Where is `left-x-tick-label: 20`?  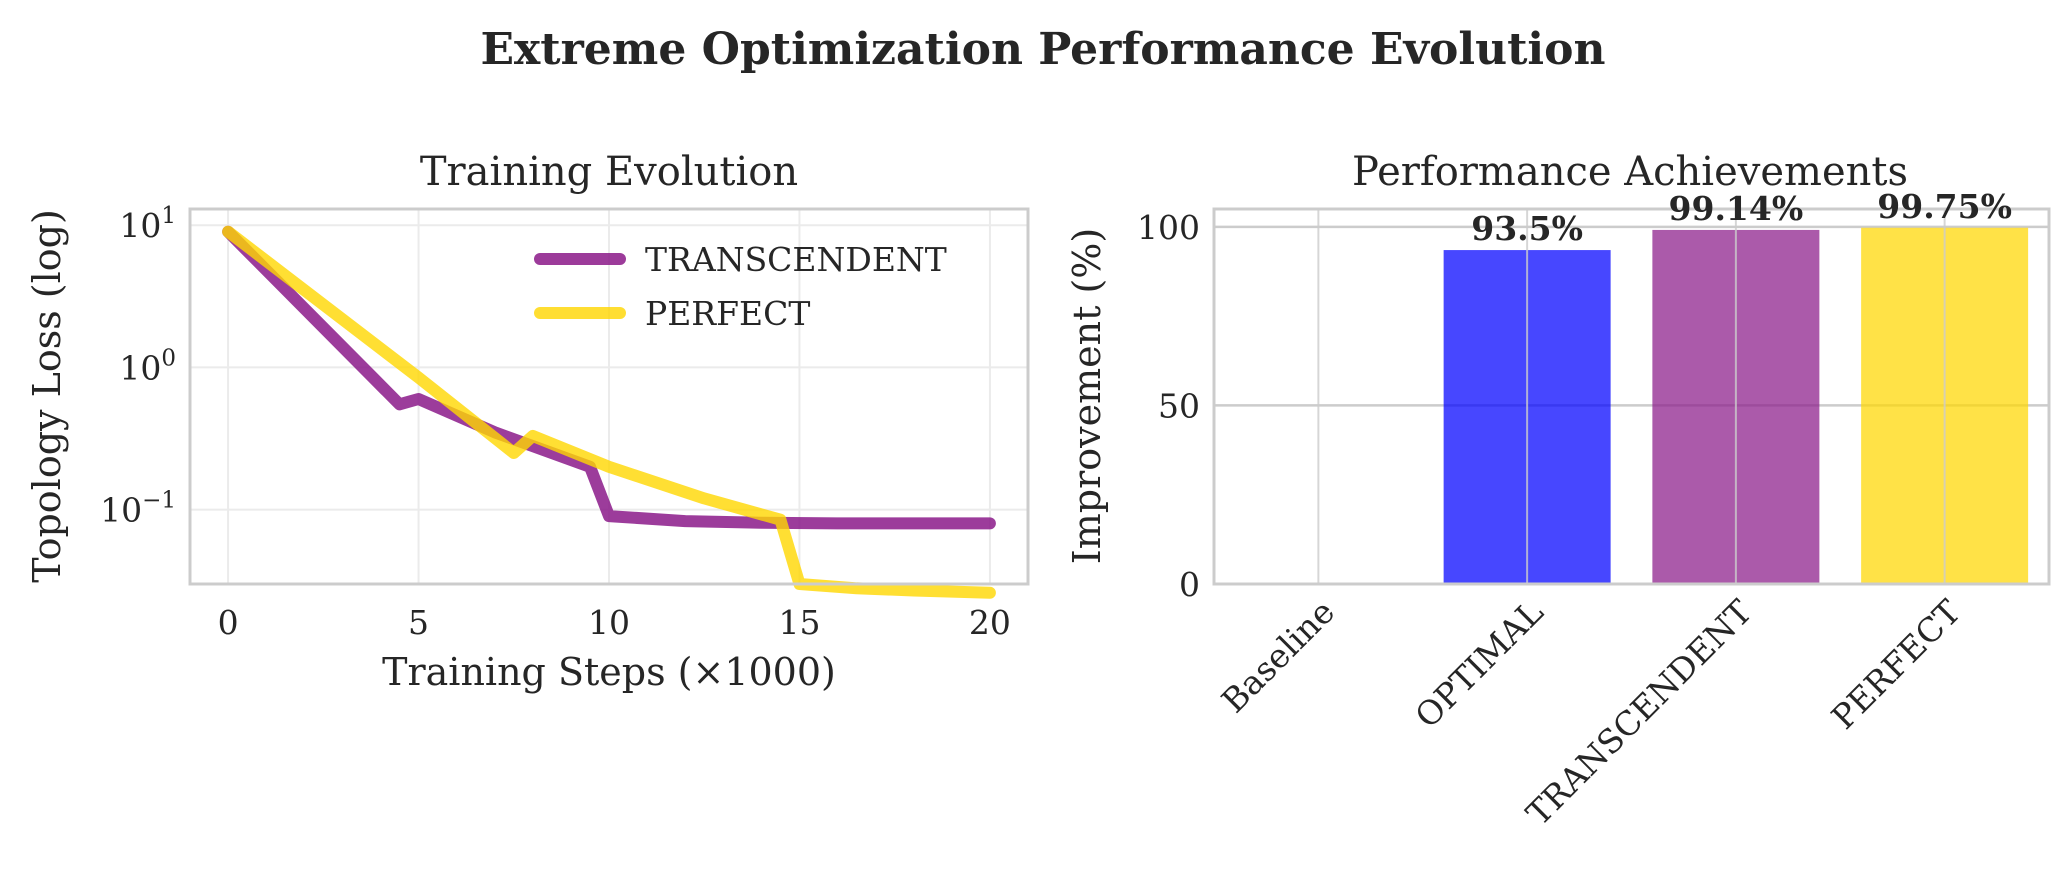 left-x-tick-label: 20 is located at coordinates (990, 622).